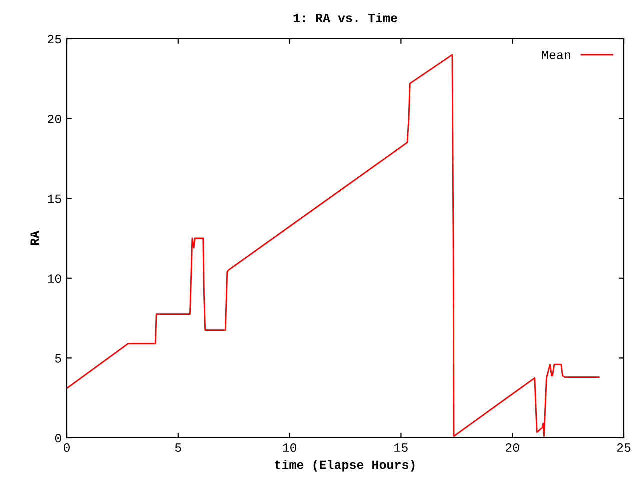 The width and height of the screenshot is (640, 480). I want to click on x-tick-label: 25, so click(624, 448).